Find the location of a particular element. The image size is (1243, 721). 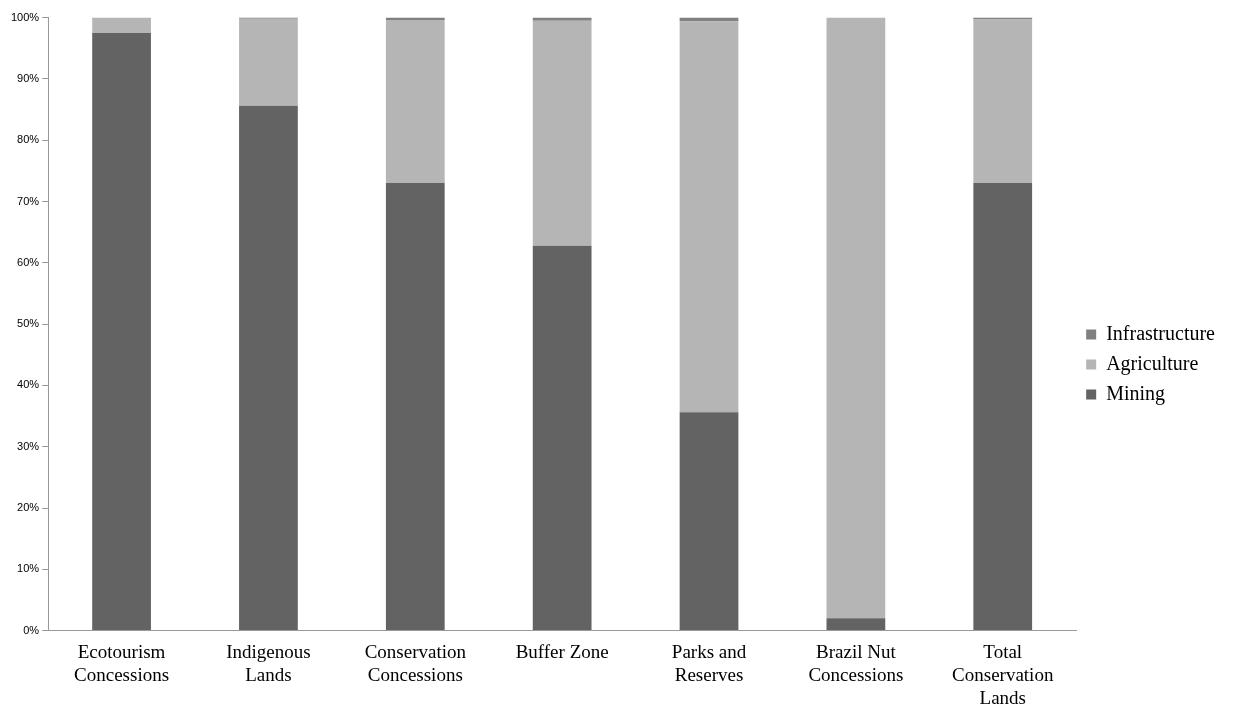

x-tick-label: Parks and Reserves is located at coordinates (709, 662).